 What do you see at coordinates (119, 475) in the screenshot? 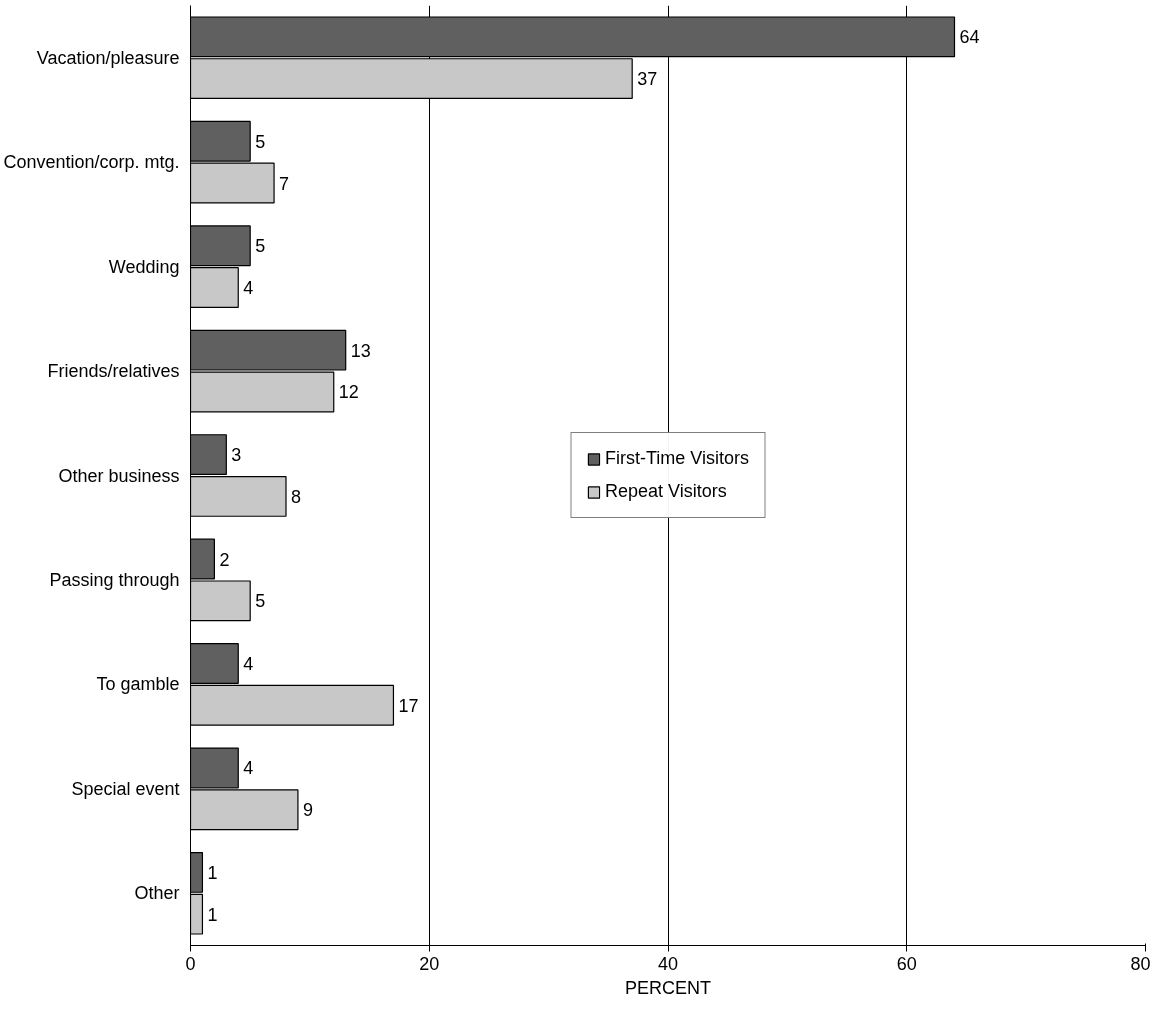
I see `y-tick-label: Other business` at bounding box center [119, 475].